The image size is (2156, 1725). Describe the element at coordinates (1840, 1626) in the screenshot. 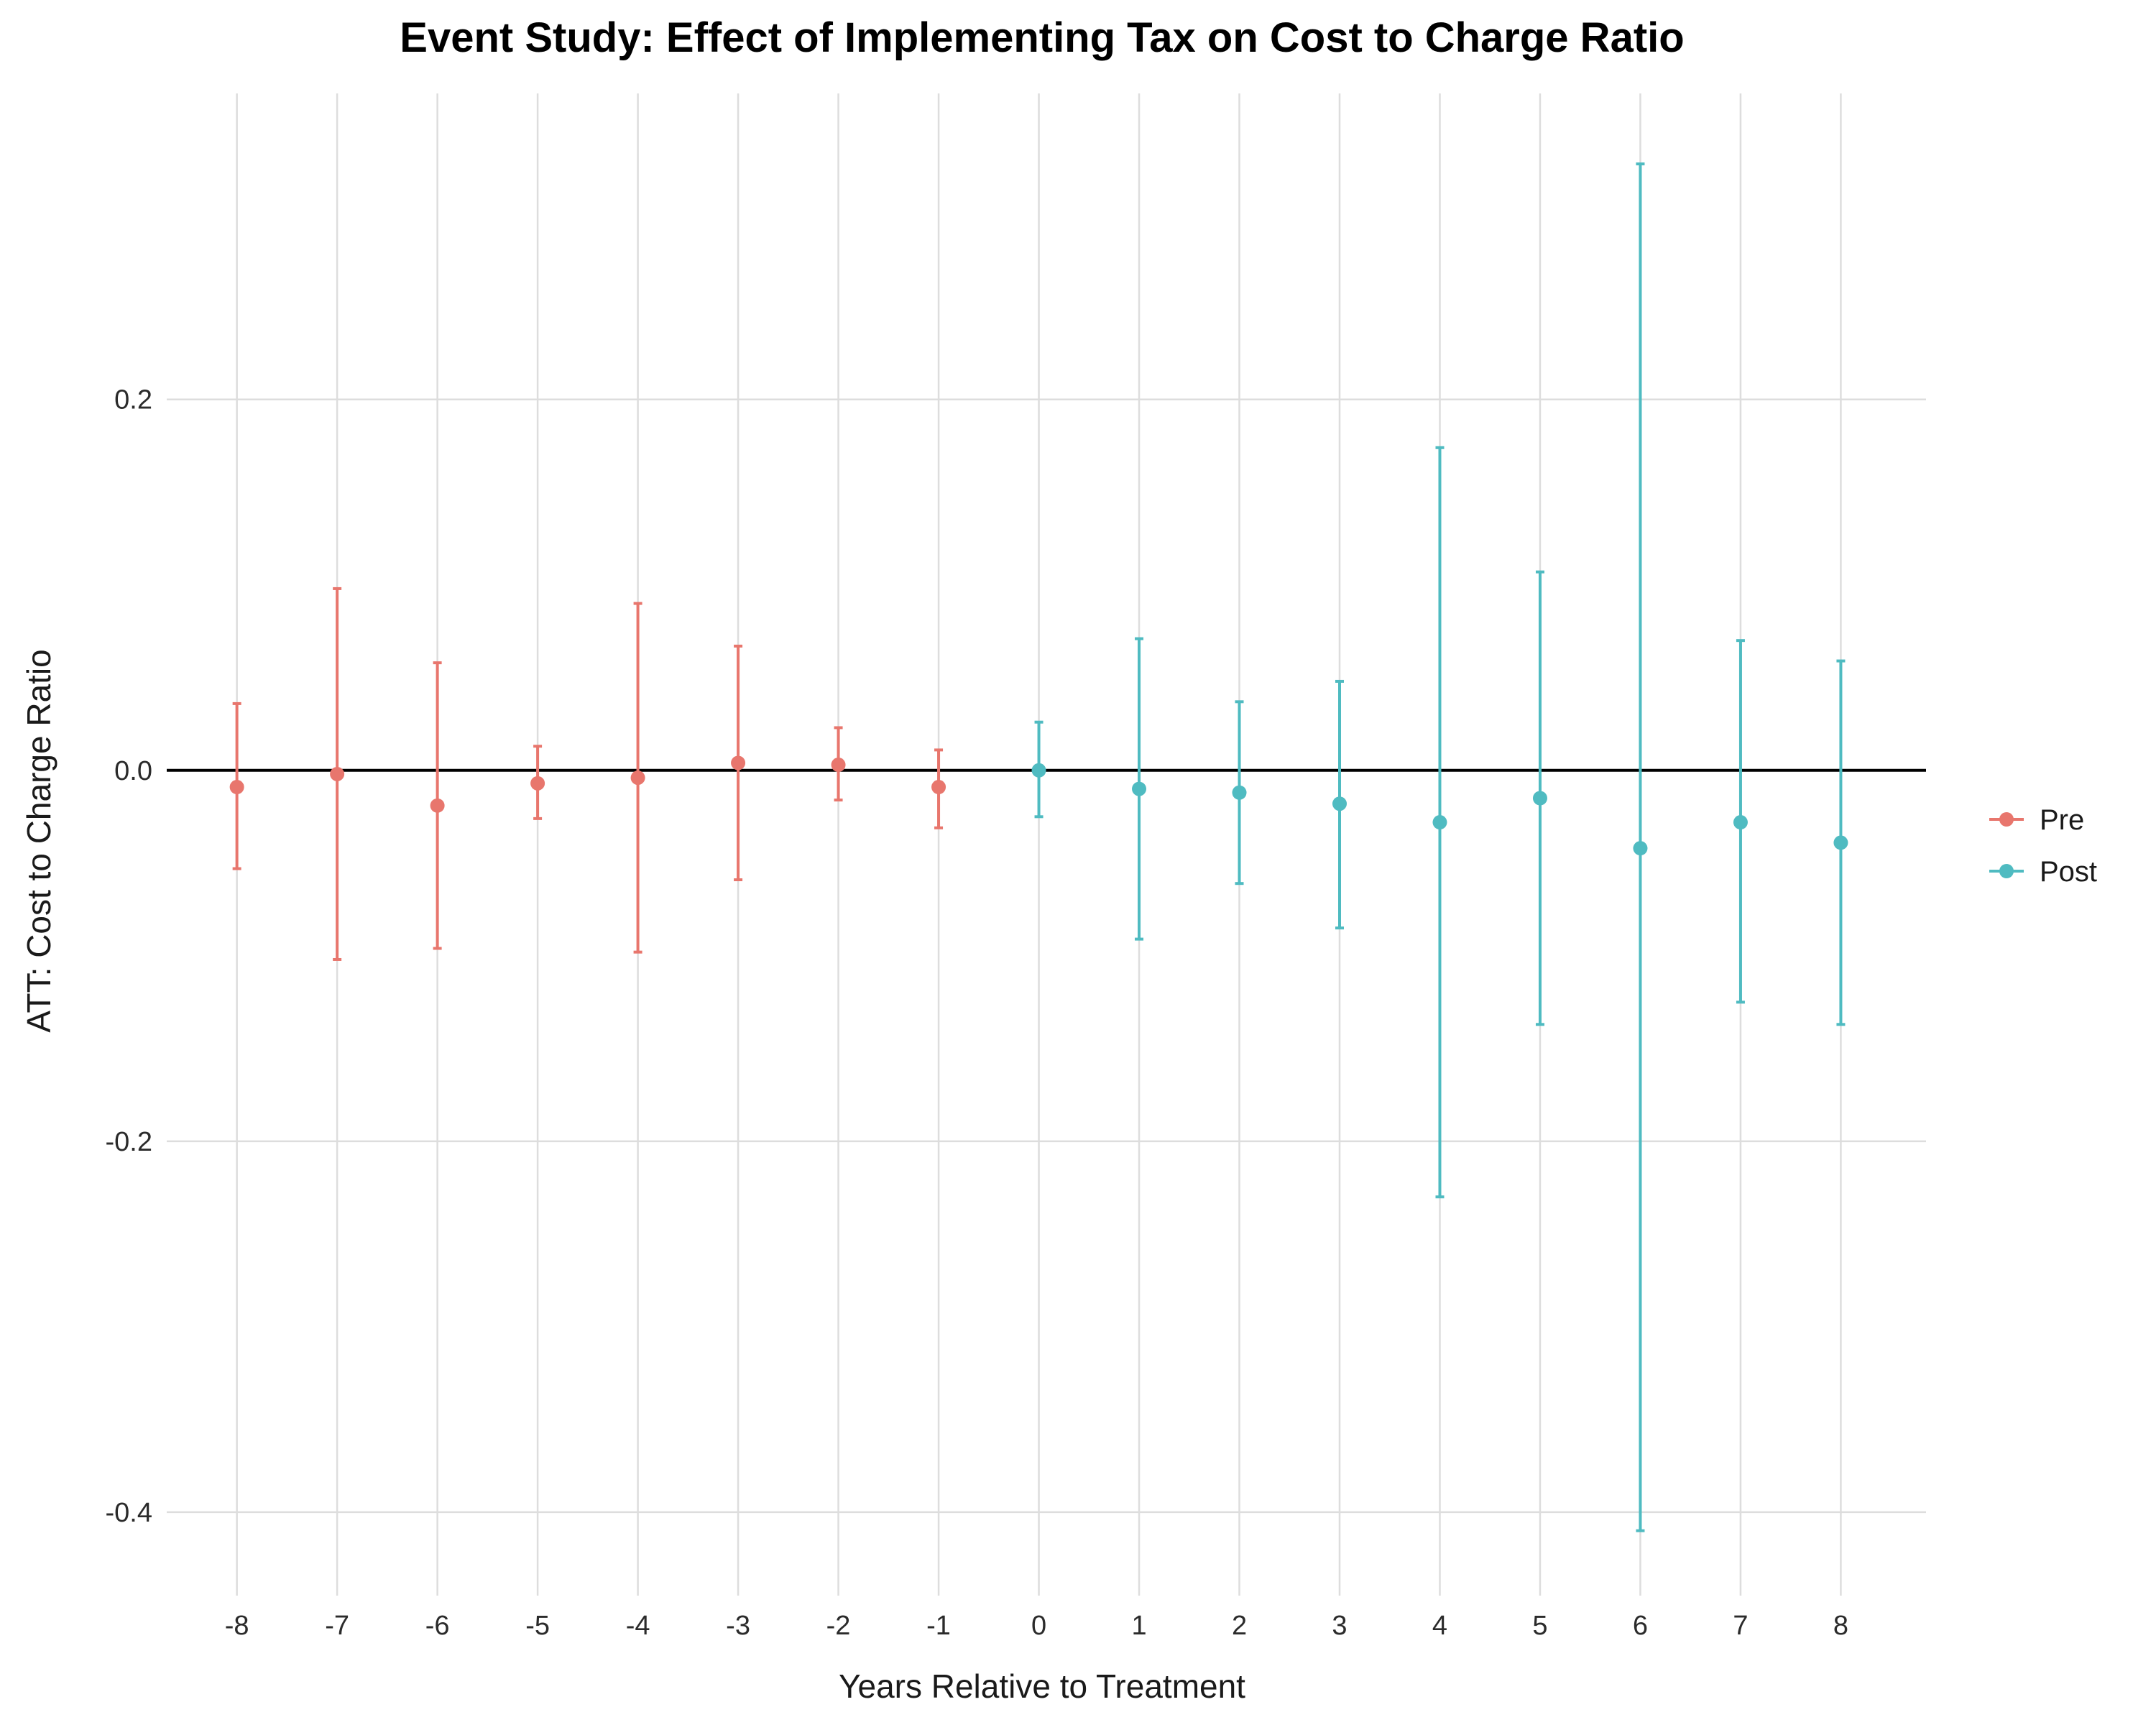

I see `x-tick-label: 8` at that location.